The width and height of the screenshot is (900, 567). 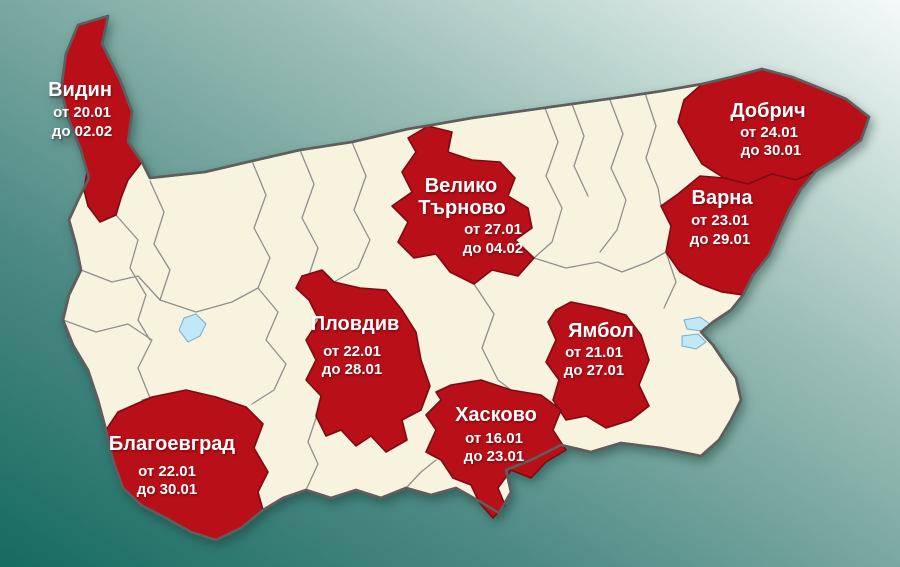 I want to click on region-date-to: до 02.02, so click(x=82, y=131).